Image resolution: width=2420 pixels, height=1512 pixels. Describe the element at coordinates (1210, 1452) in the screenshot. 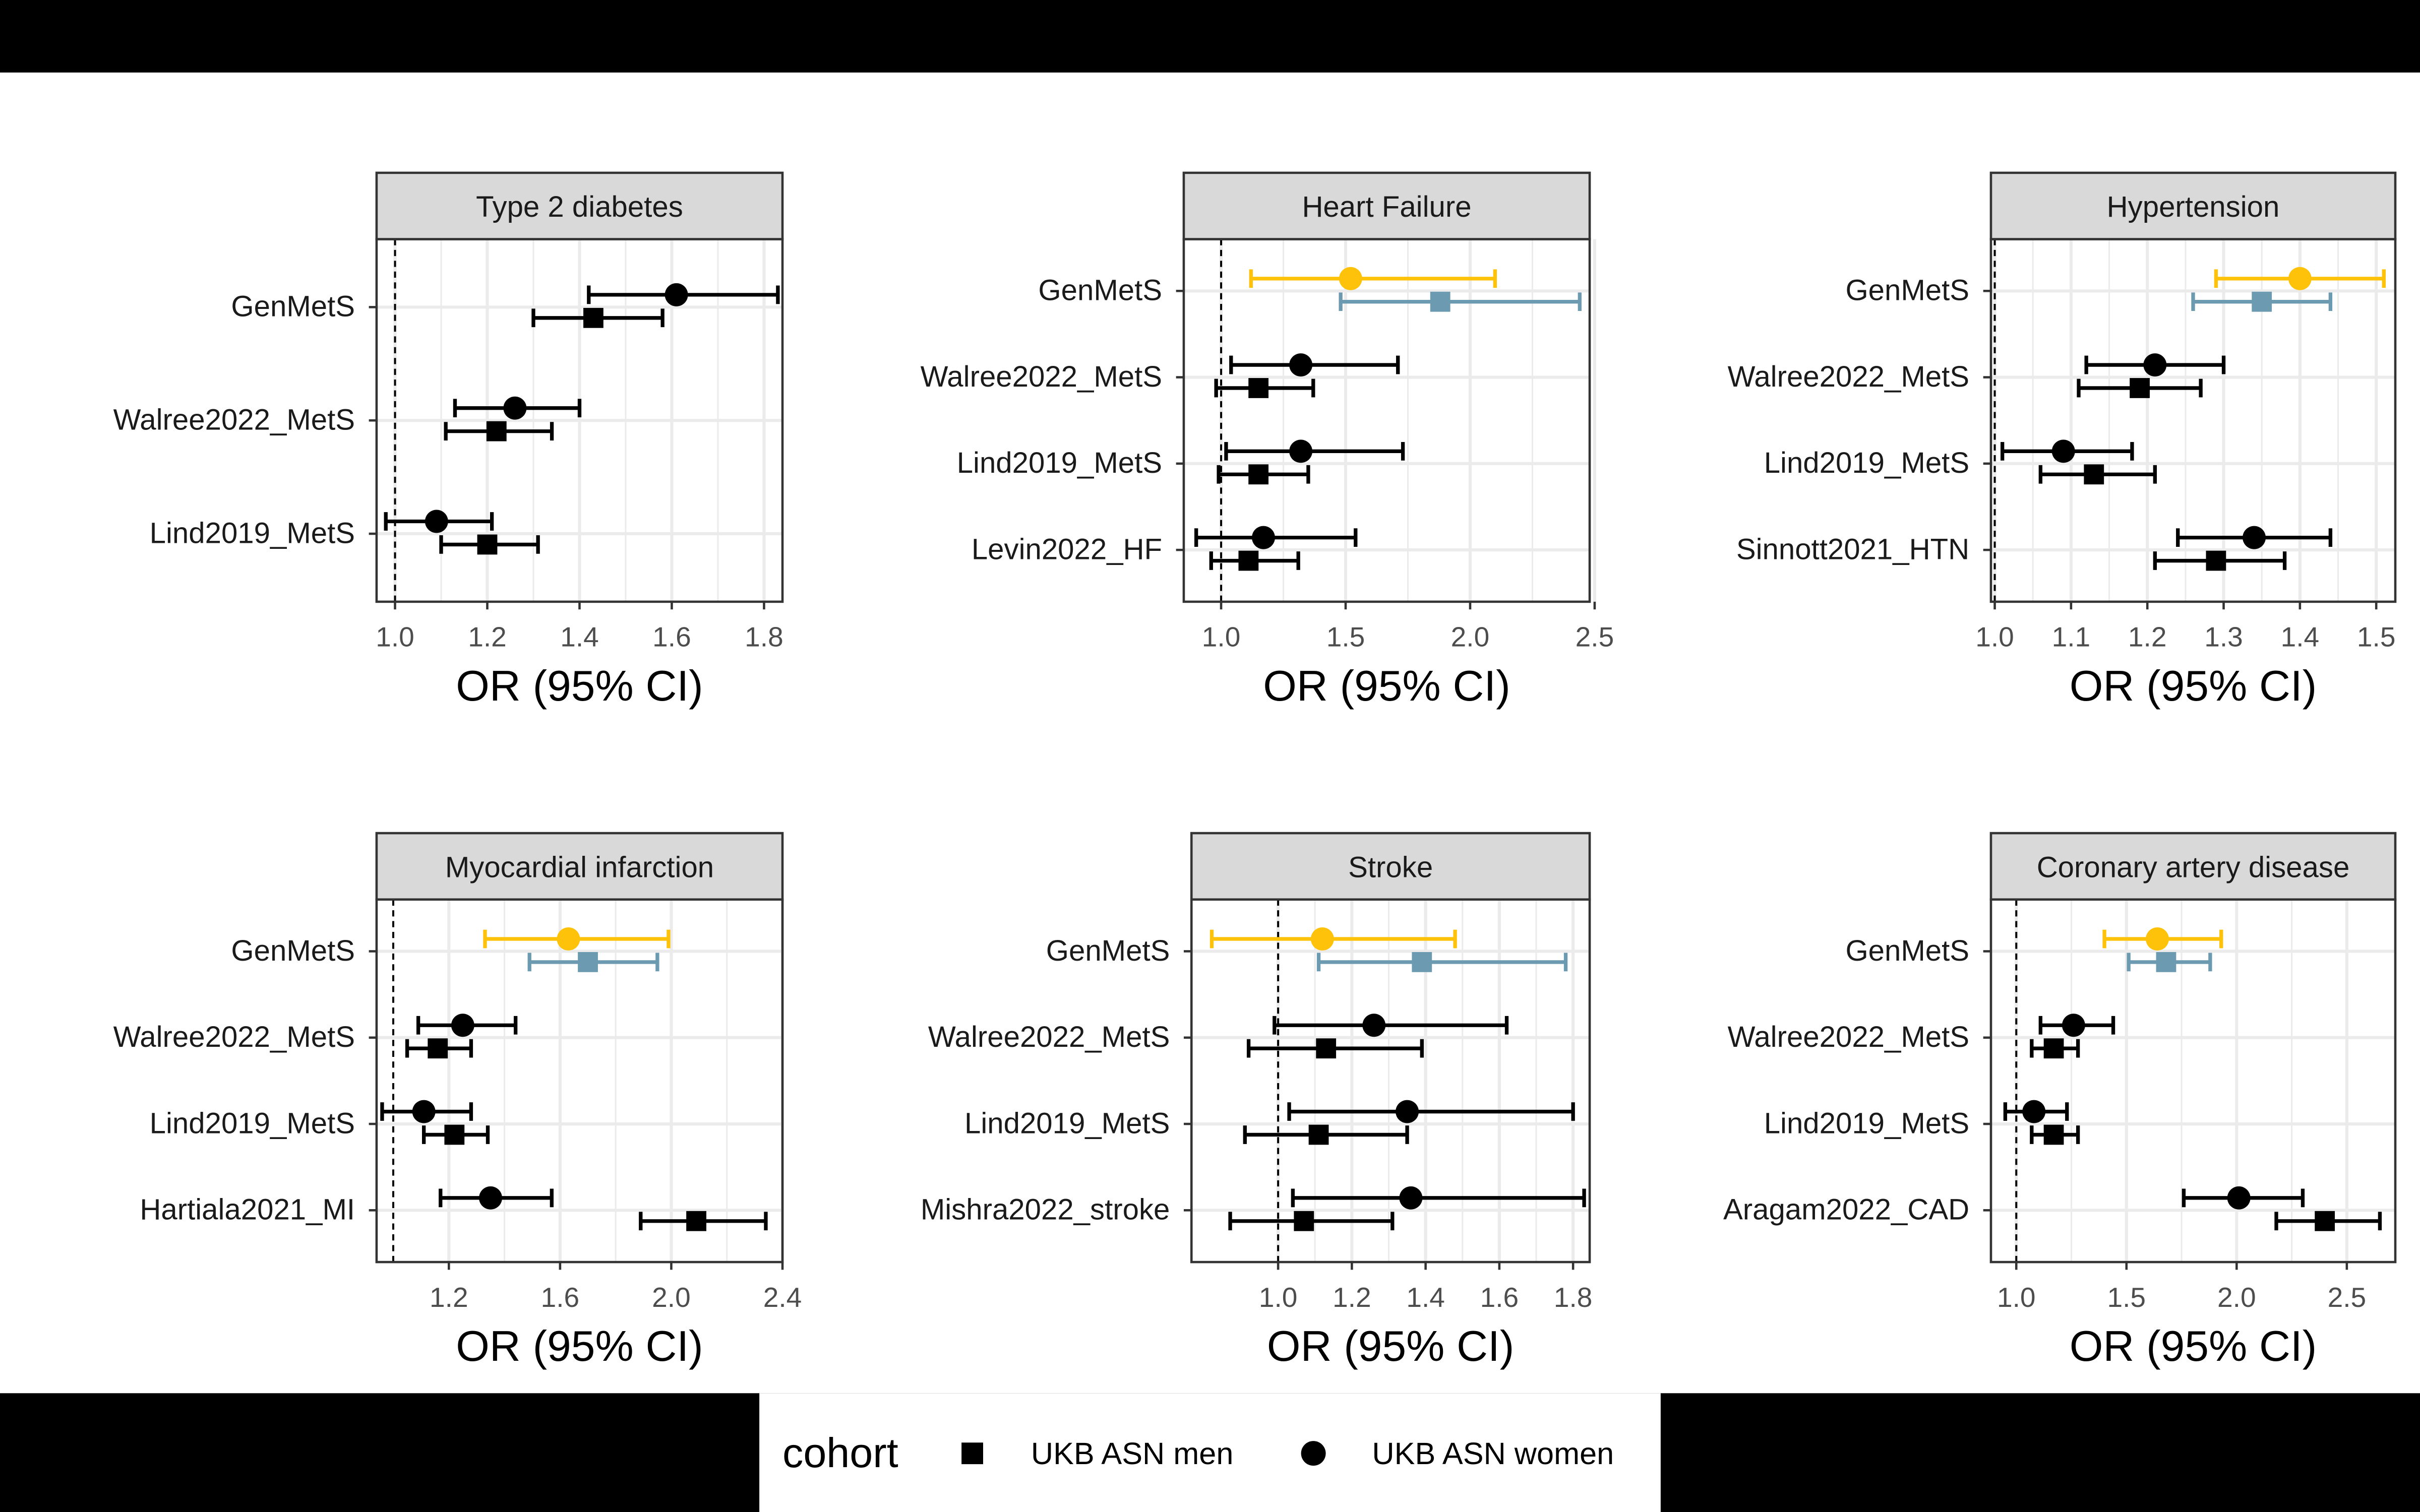

I see `legend: cohort UKB ASN men UKB ASN women` at that location.